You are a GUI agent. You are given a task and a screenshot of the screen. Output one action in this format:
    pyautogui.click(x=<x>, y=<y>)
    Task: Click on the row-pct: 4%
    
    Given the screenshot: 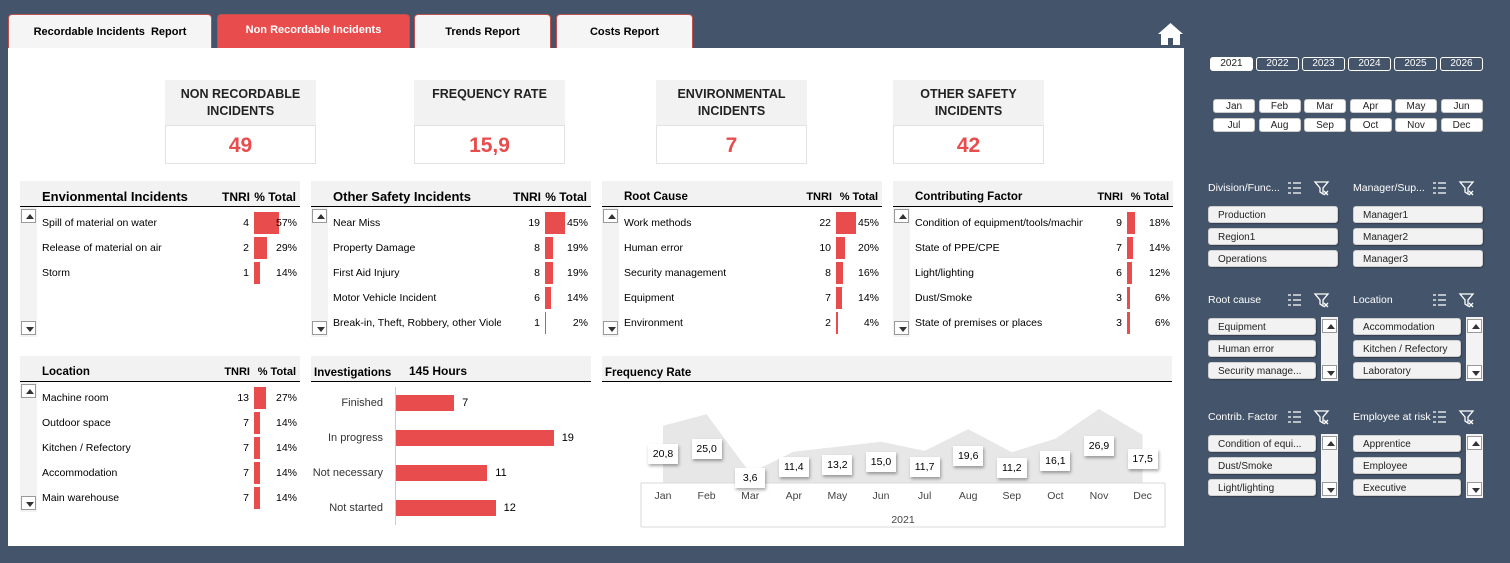 What is the action you would take?
    pyautogui.click(x=871, y=323)
    